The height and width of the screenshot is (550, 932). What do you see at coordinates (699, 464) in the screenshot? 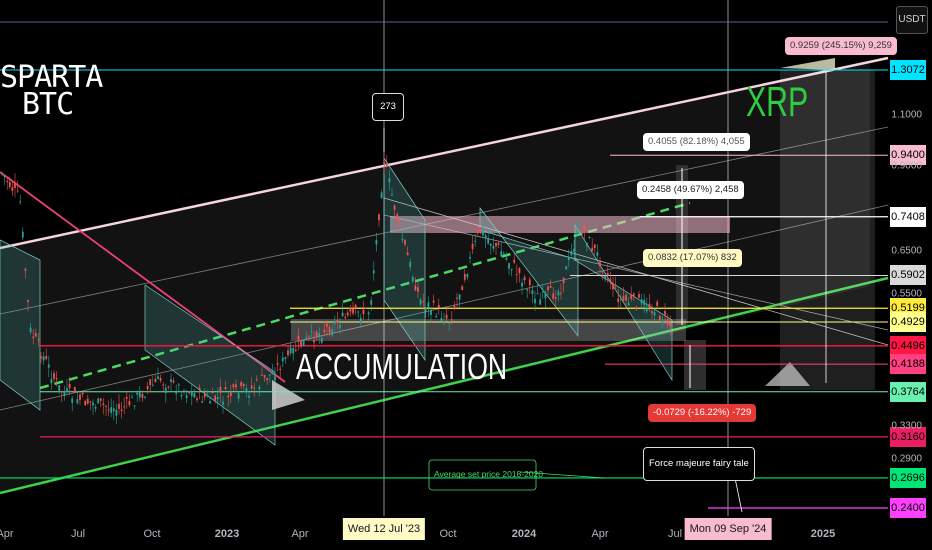
I see `force-majeure-label: Force majeure fairy tale` at bounding box center [699, 464].